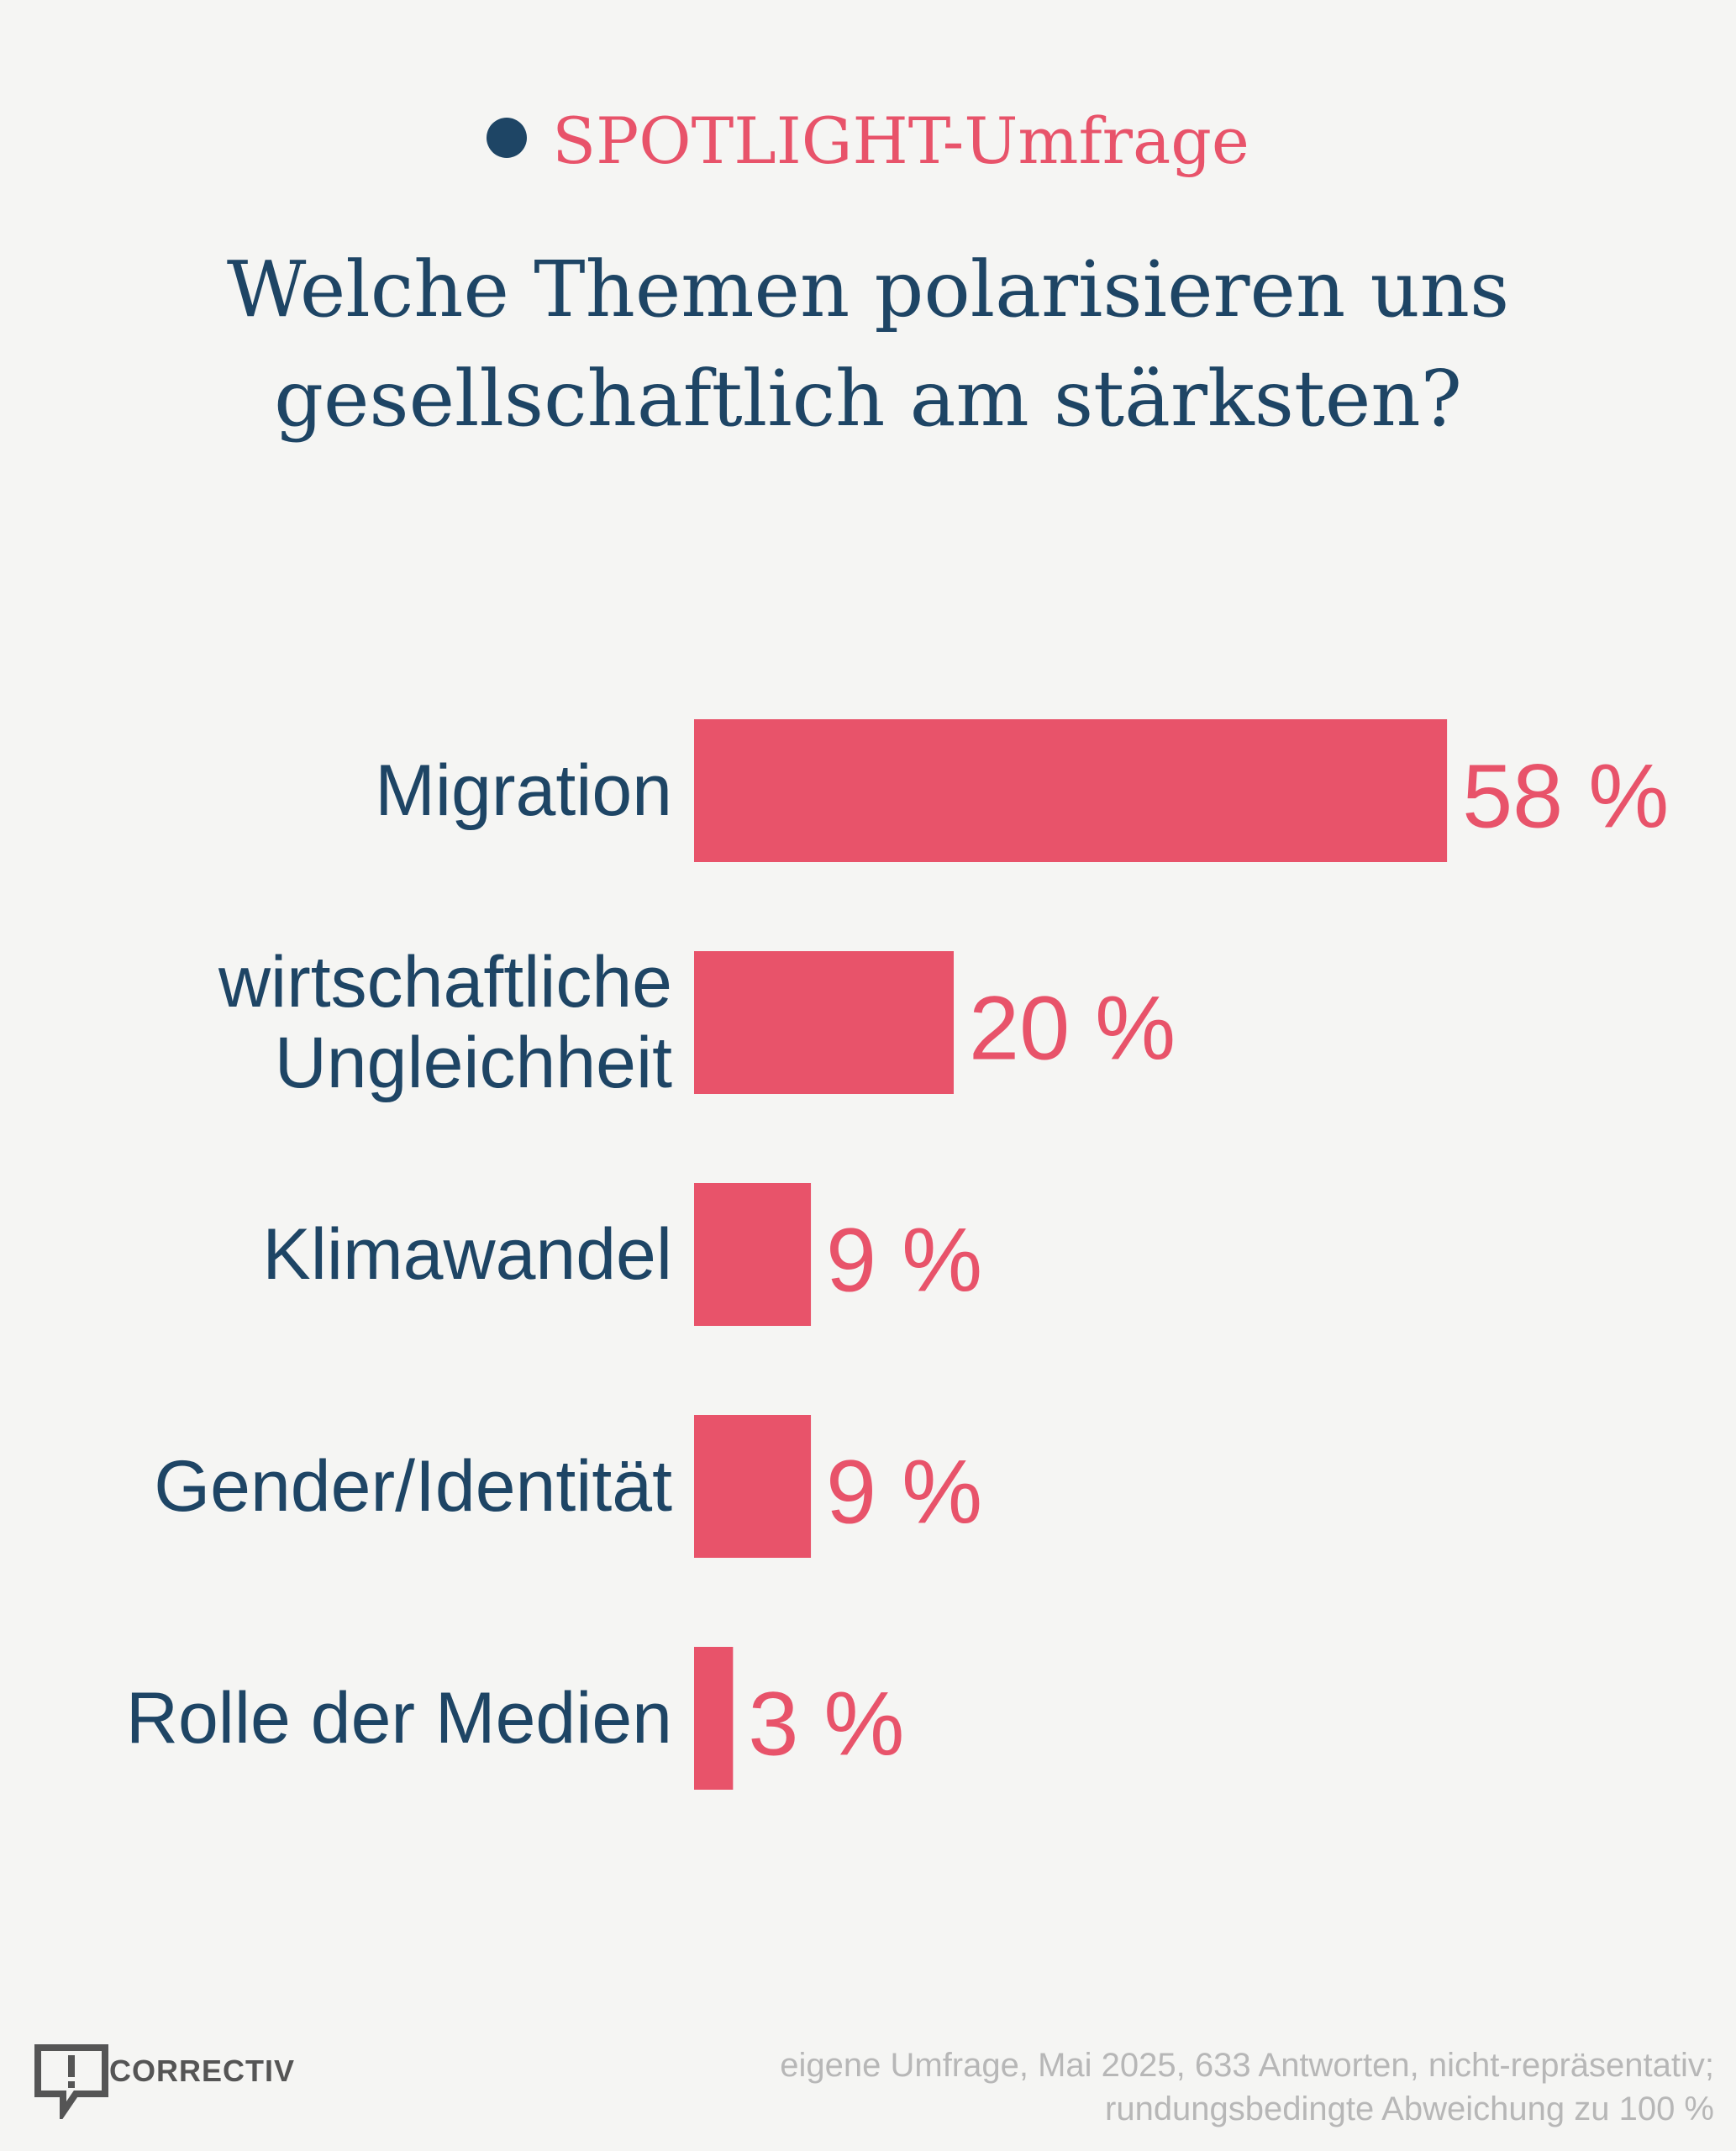 This screenshot has width=1736, height=2151. I want to click on value-label-2: 9 %, so click(904, 1260).